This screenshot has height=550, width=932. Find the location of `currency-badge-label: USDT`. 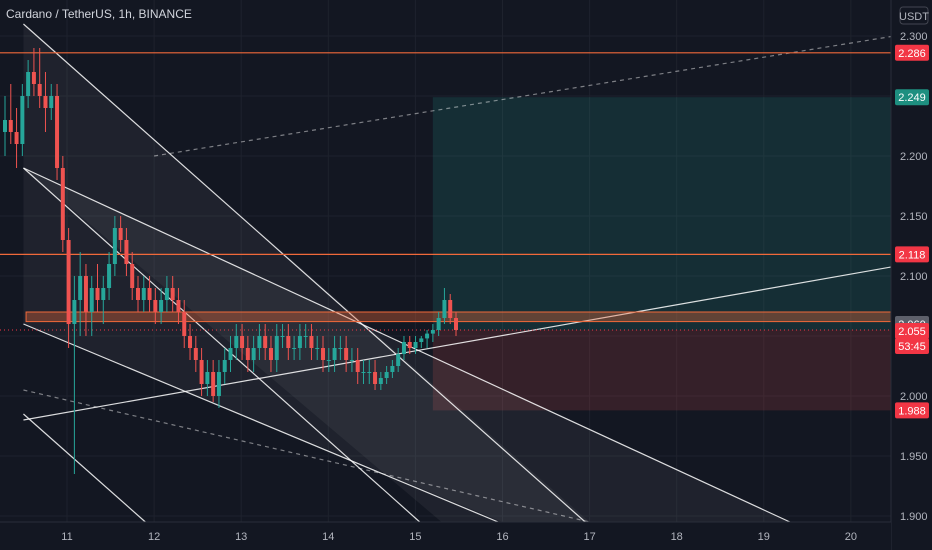

currency-badge-label: USDT is located at coordinates (914, 17).